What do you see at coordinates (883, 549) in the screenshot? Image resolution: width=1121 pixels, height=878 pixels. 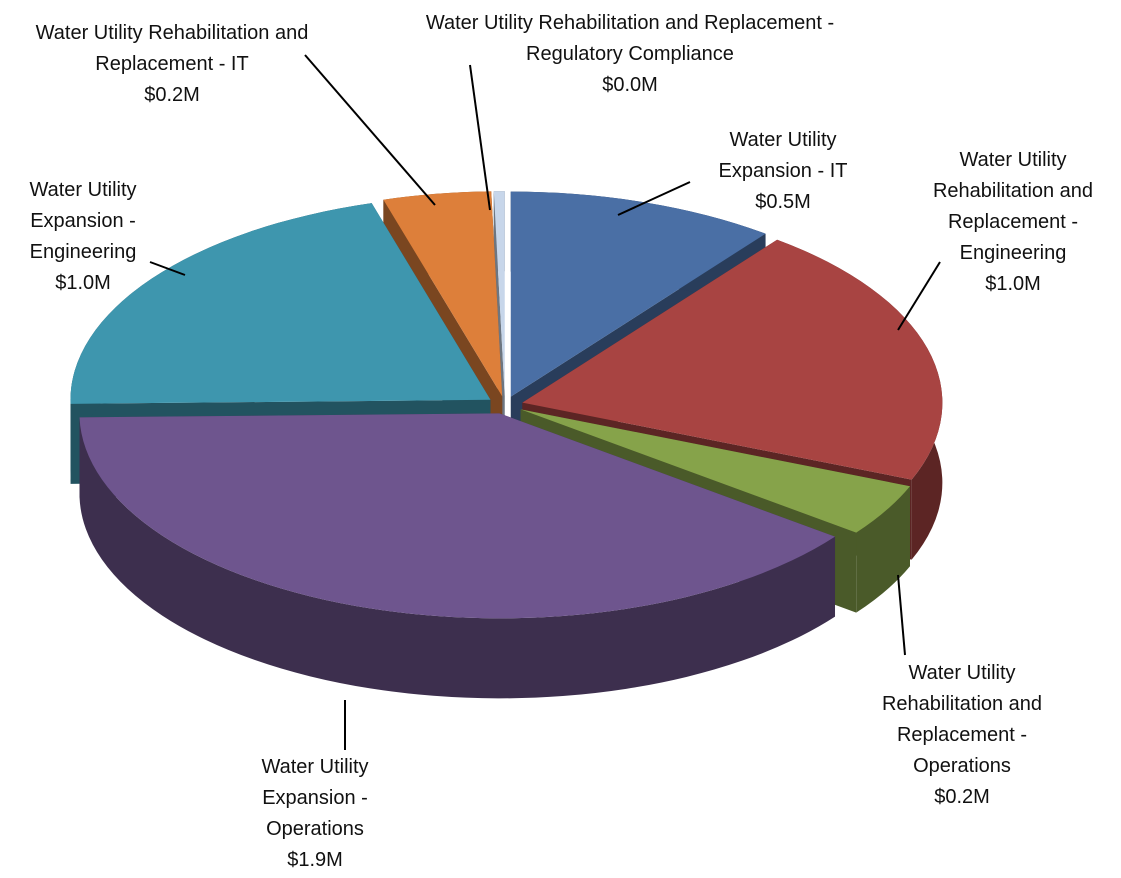 I see `slice-side` at bounding box center [883, 549].